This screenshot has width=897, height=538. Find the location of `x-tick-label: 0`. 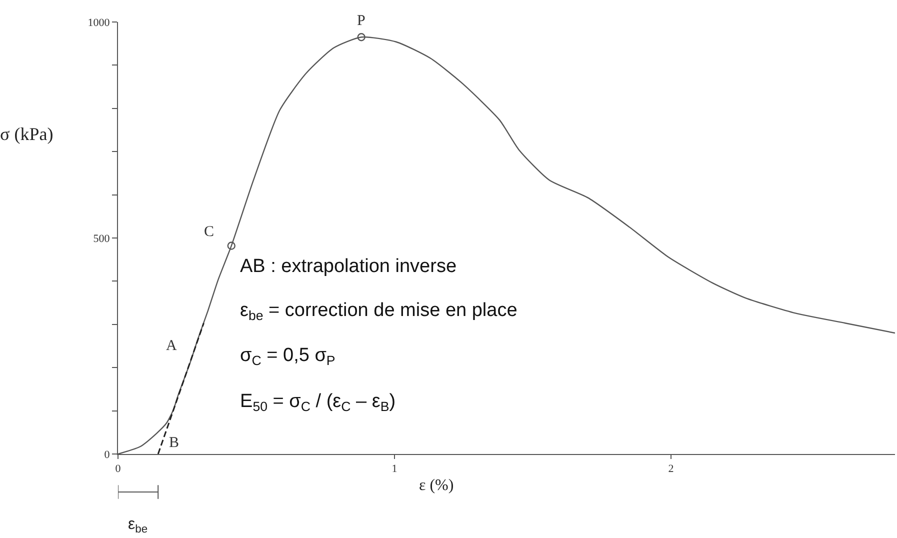

x-tick-label: 0 is located at coordinates (118, 469).